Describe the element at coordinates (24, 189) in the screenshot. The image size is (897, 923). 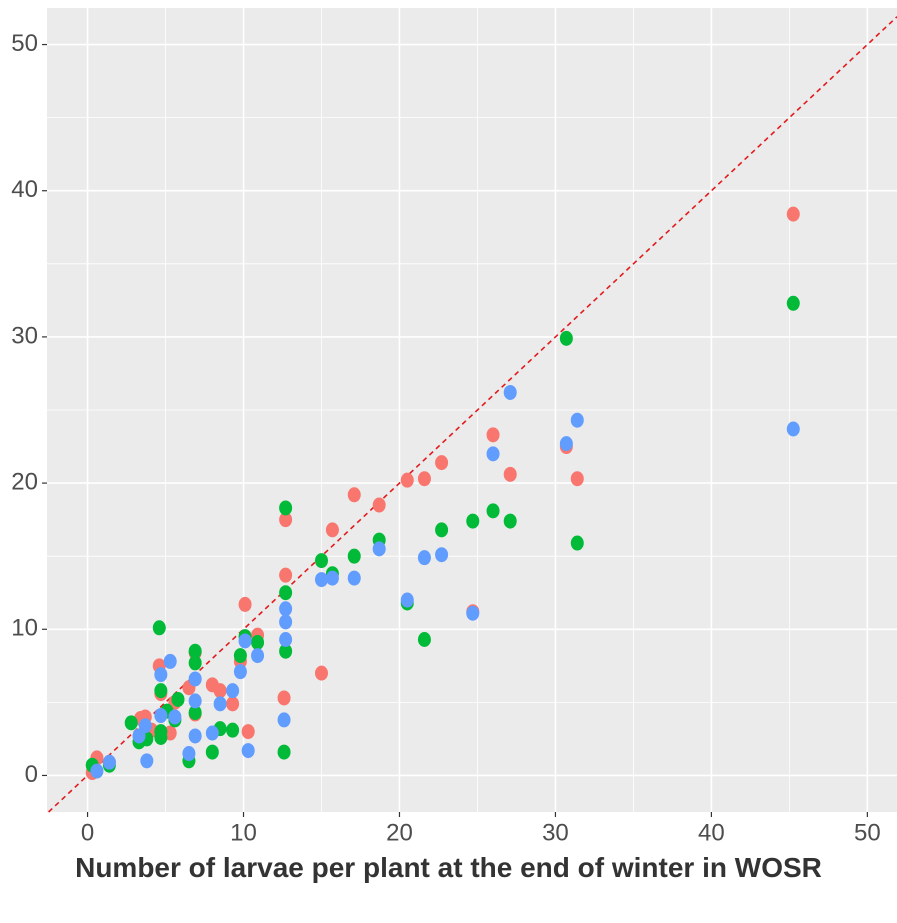
I see `y-tick-label: 40` at that location.